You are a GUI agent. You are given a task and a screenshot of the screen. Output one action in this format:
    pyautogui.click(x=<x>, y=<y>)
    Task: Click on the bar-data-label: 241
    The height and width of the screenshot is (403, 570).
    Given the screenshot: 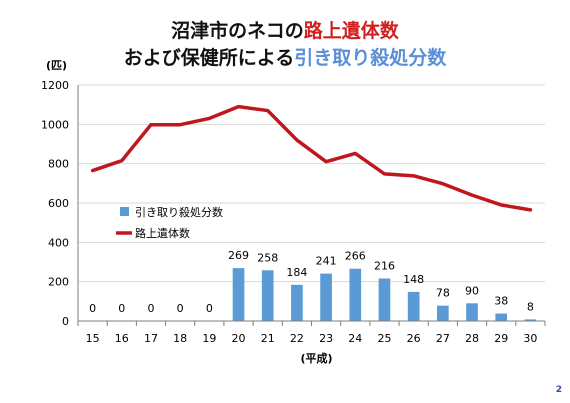 What is the action you would take?
    pyautogui.click(x=326, y=261)
    